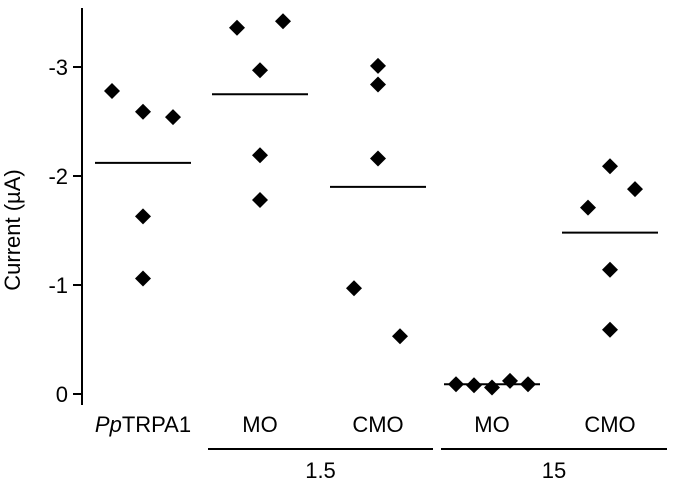 This screenshot has height=485, width=675. What do you see at coordinates (156, 424) in the screenshot?
I see `category-label-text: TRPA1` at bounding box center [156, 424].